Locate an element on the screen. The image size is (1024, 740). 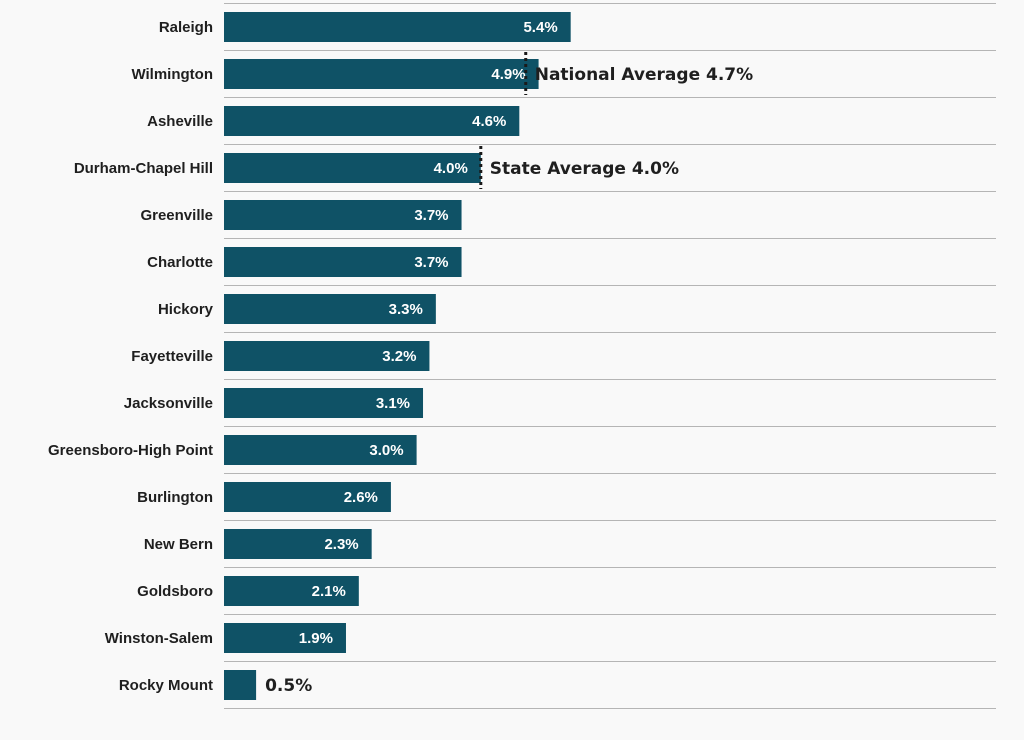
value-label: 1.9% is located at coordinates (316, 638).